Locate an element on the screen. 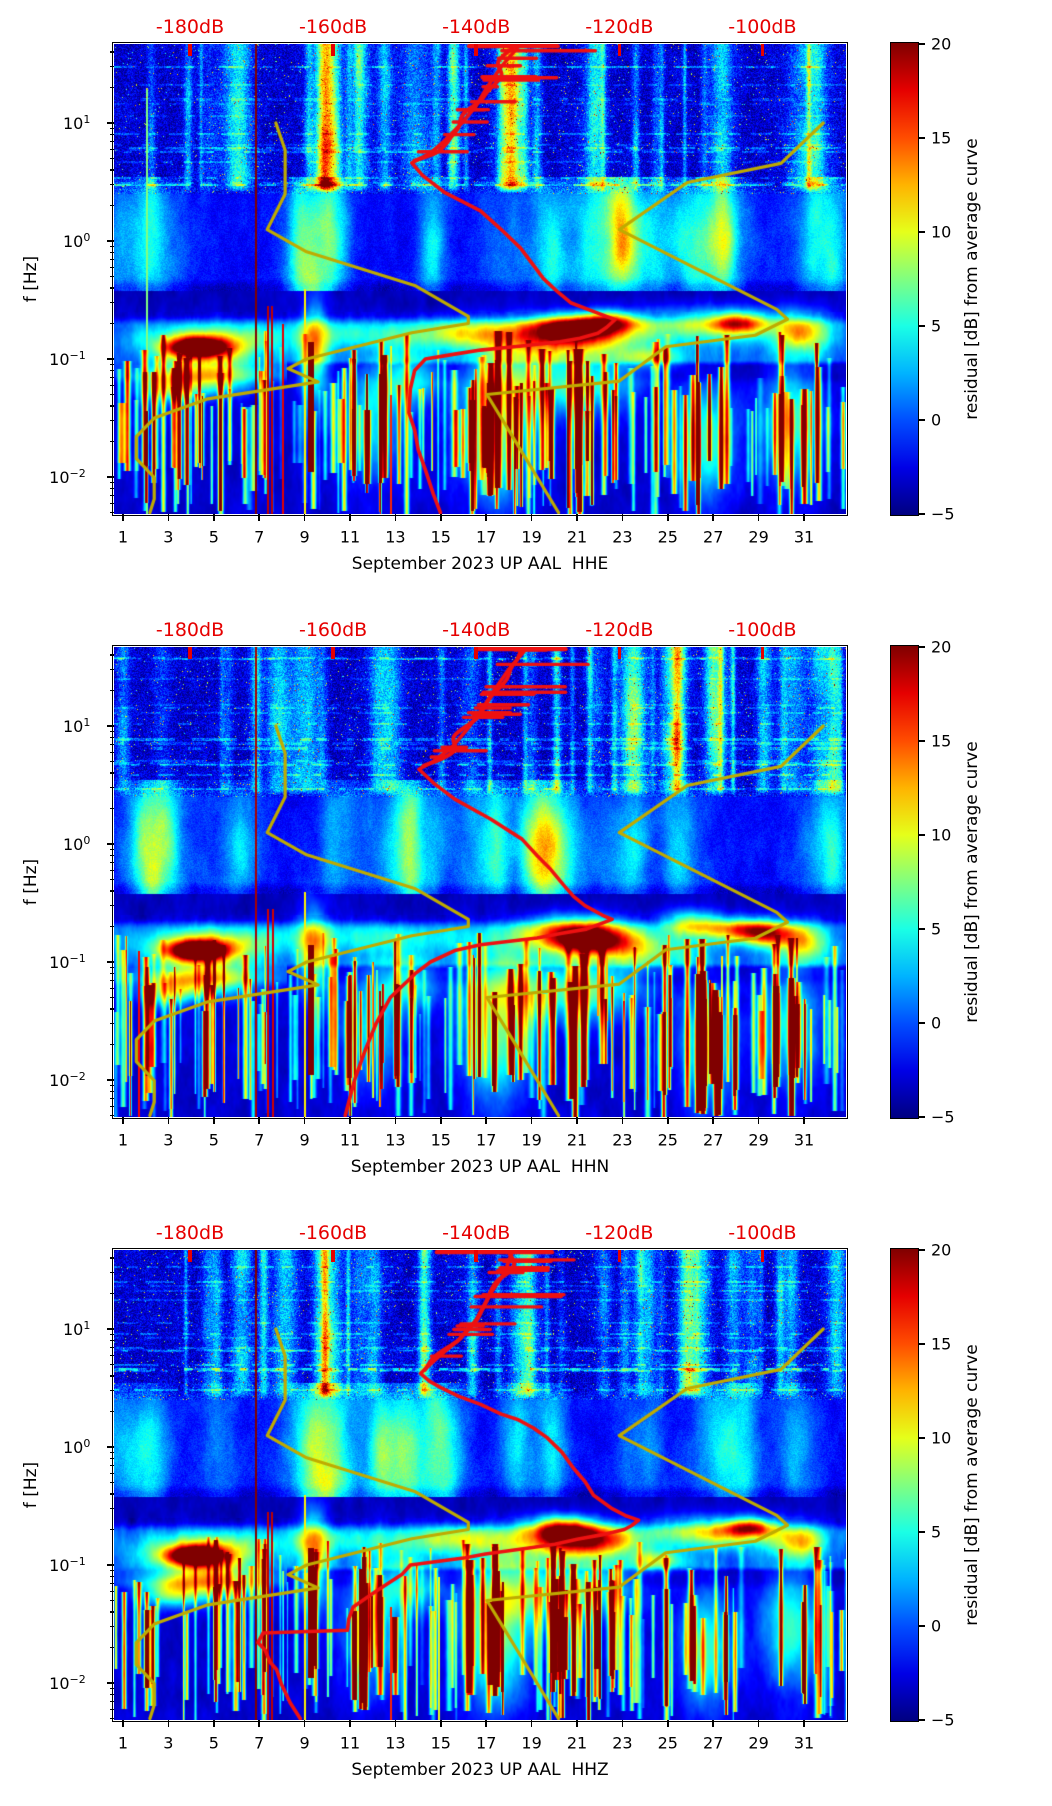  y-tick-exponent: 1 is located at coordinates (87, 1325).